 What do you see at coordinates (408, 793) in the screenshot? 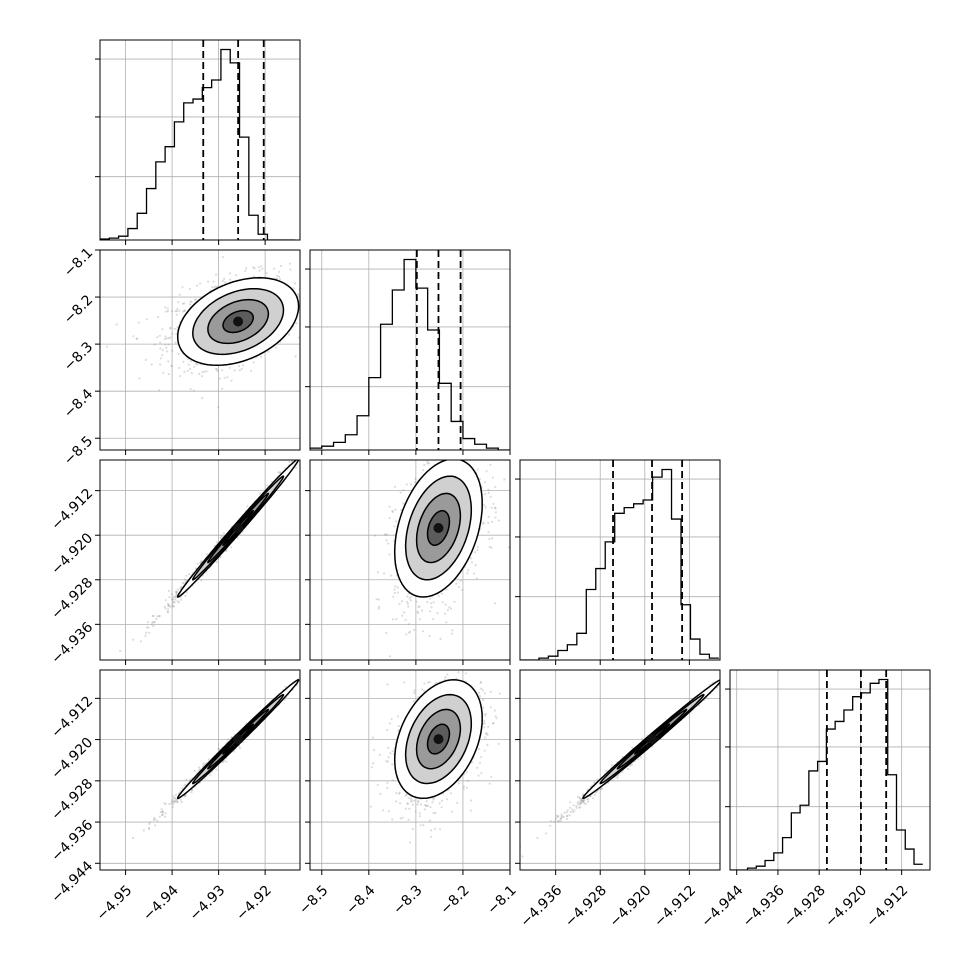
I see `panel-3-1: −8.5 −8.4 −8.3 −8.2 −8.1` at bounding box center [408, 793].